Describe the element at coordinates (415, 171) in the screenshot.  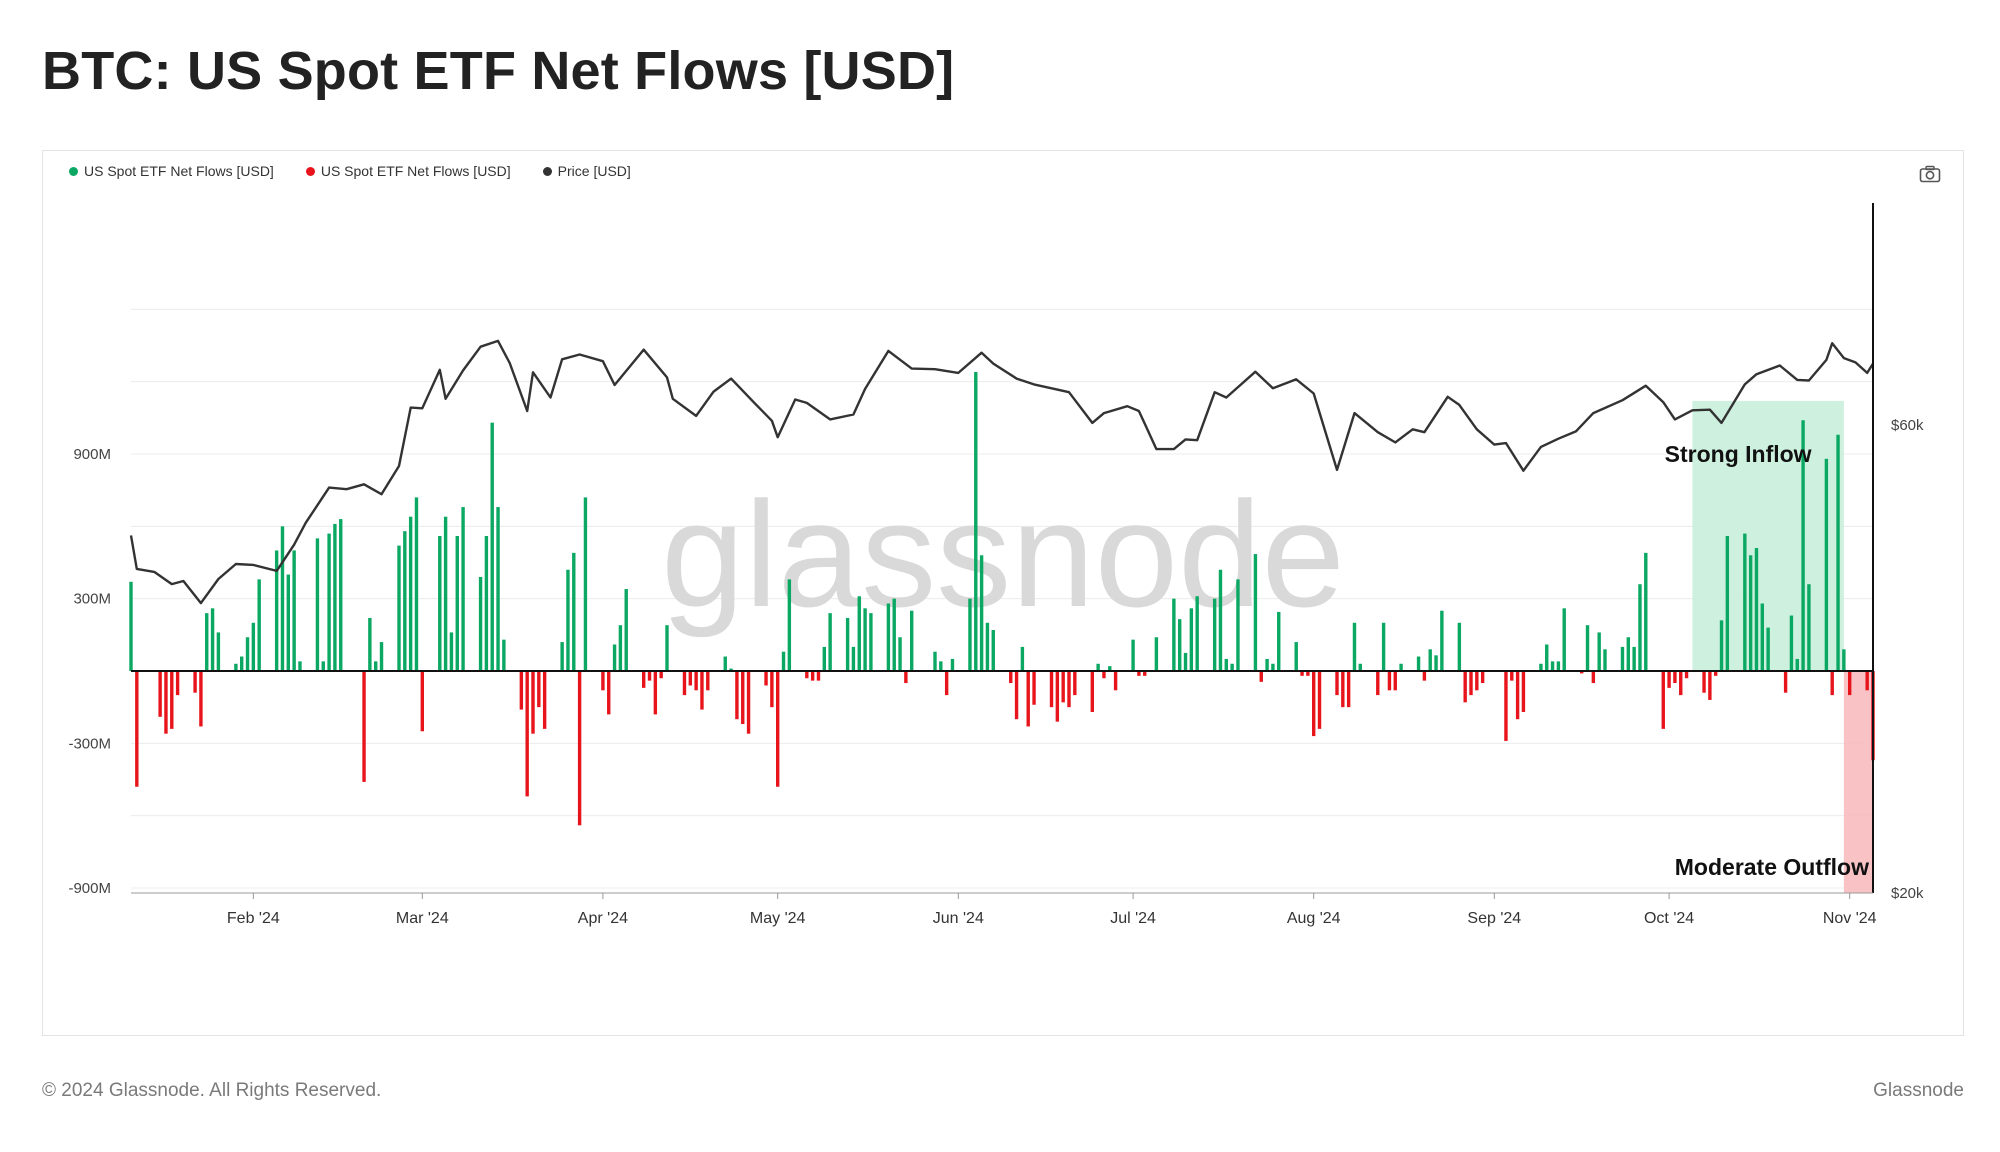
I see `legend-label-outflow: US Spot ETF Net Flows [USD]` at that location.